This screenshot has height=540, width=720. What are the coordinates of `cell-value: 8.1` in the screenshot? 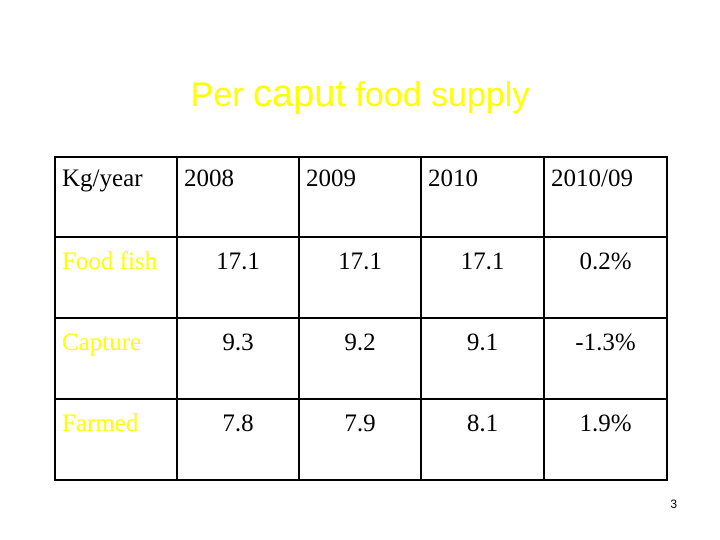 It's located at (482, 439).